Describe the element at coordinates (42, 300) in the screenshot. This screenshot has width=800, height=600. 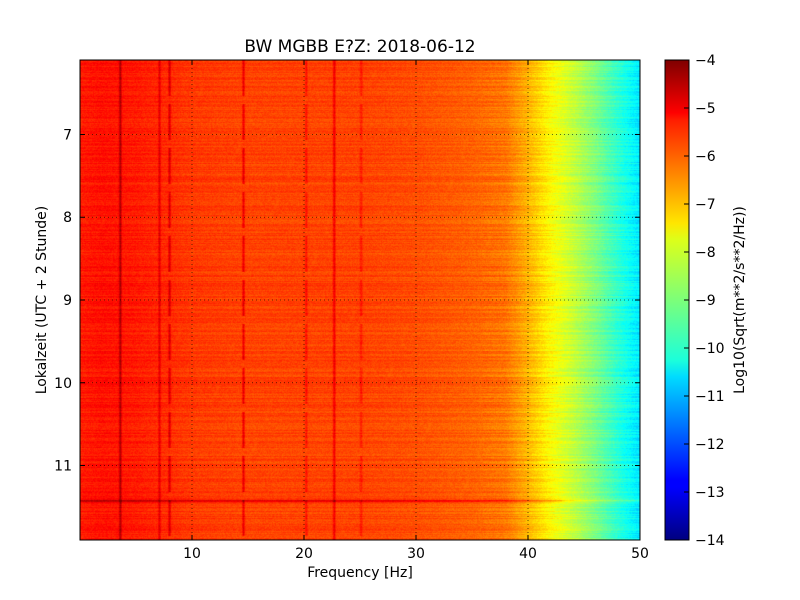
I see `y-axis-label: Lokalzeit (UTC + 2 Stunde)` at that location.